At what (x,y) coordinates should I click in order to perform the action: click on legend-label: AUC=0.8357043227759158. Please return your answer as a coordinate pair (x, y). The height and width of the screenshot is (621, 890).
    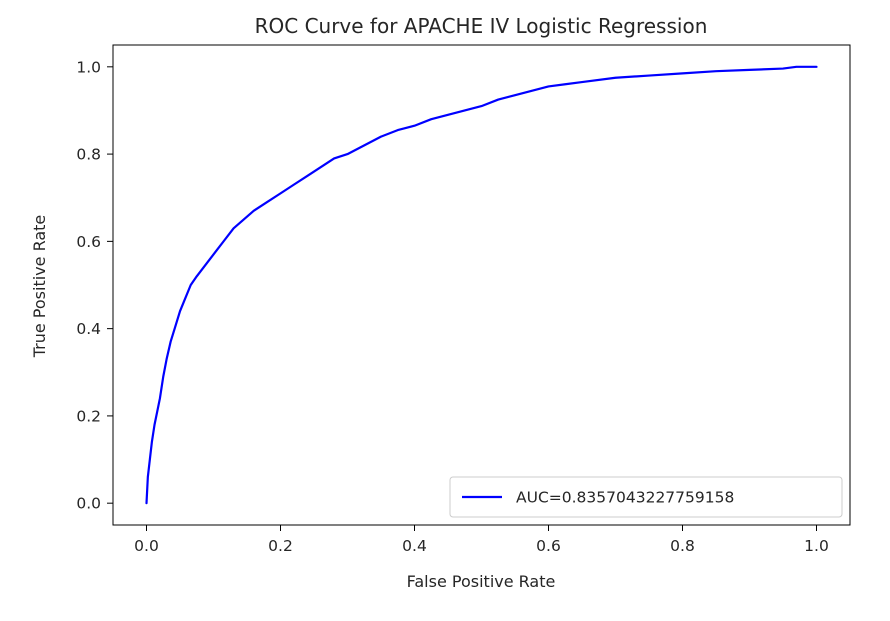
    Looking at the image, I should click on (625, 498).